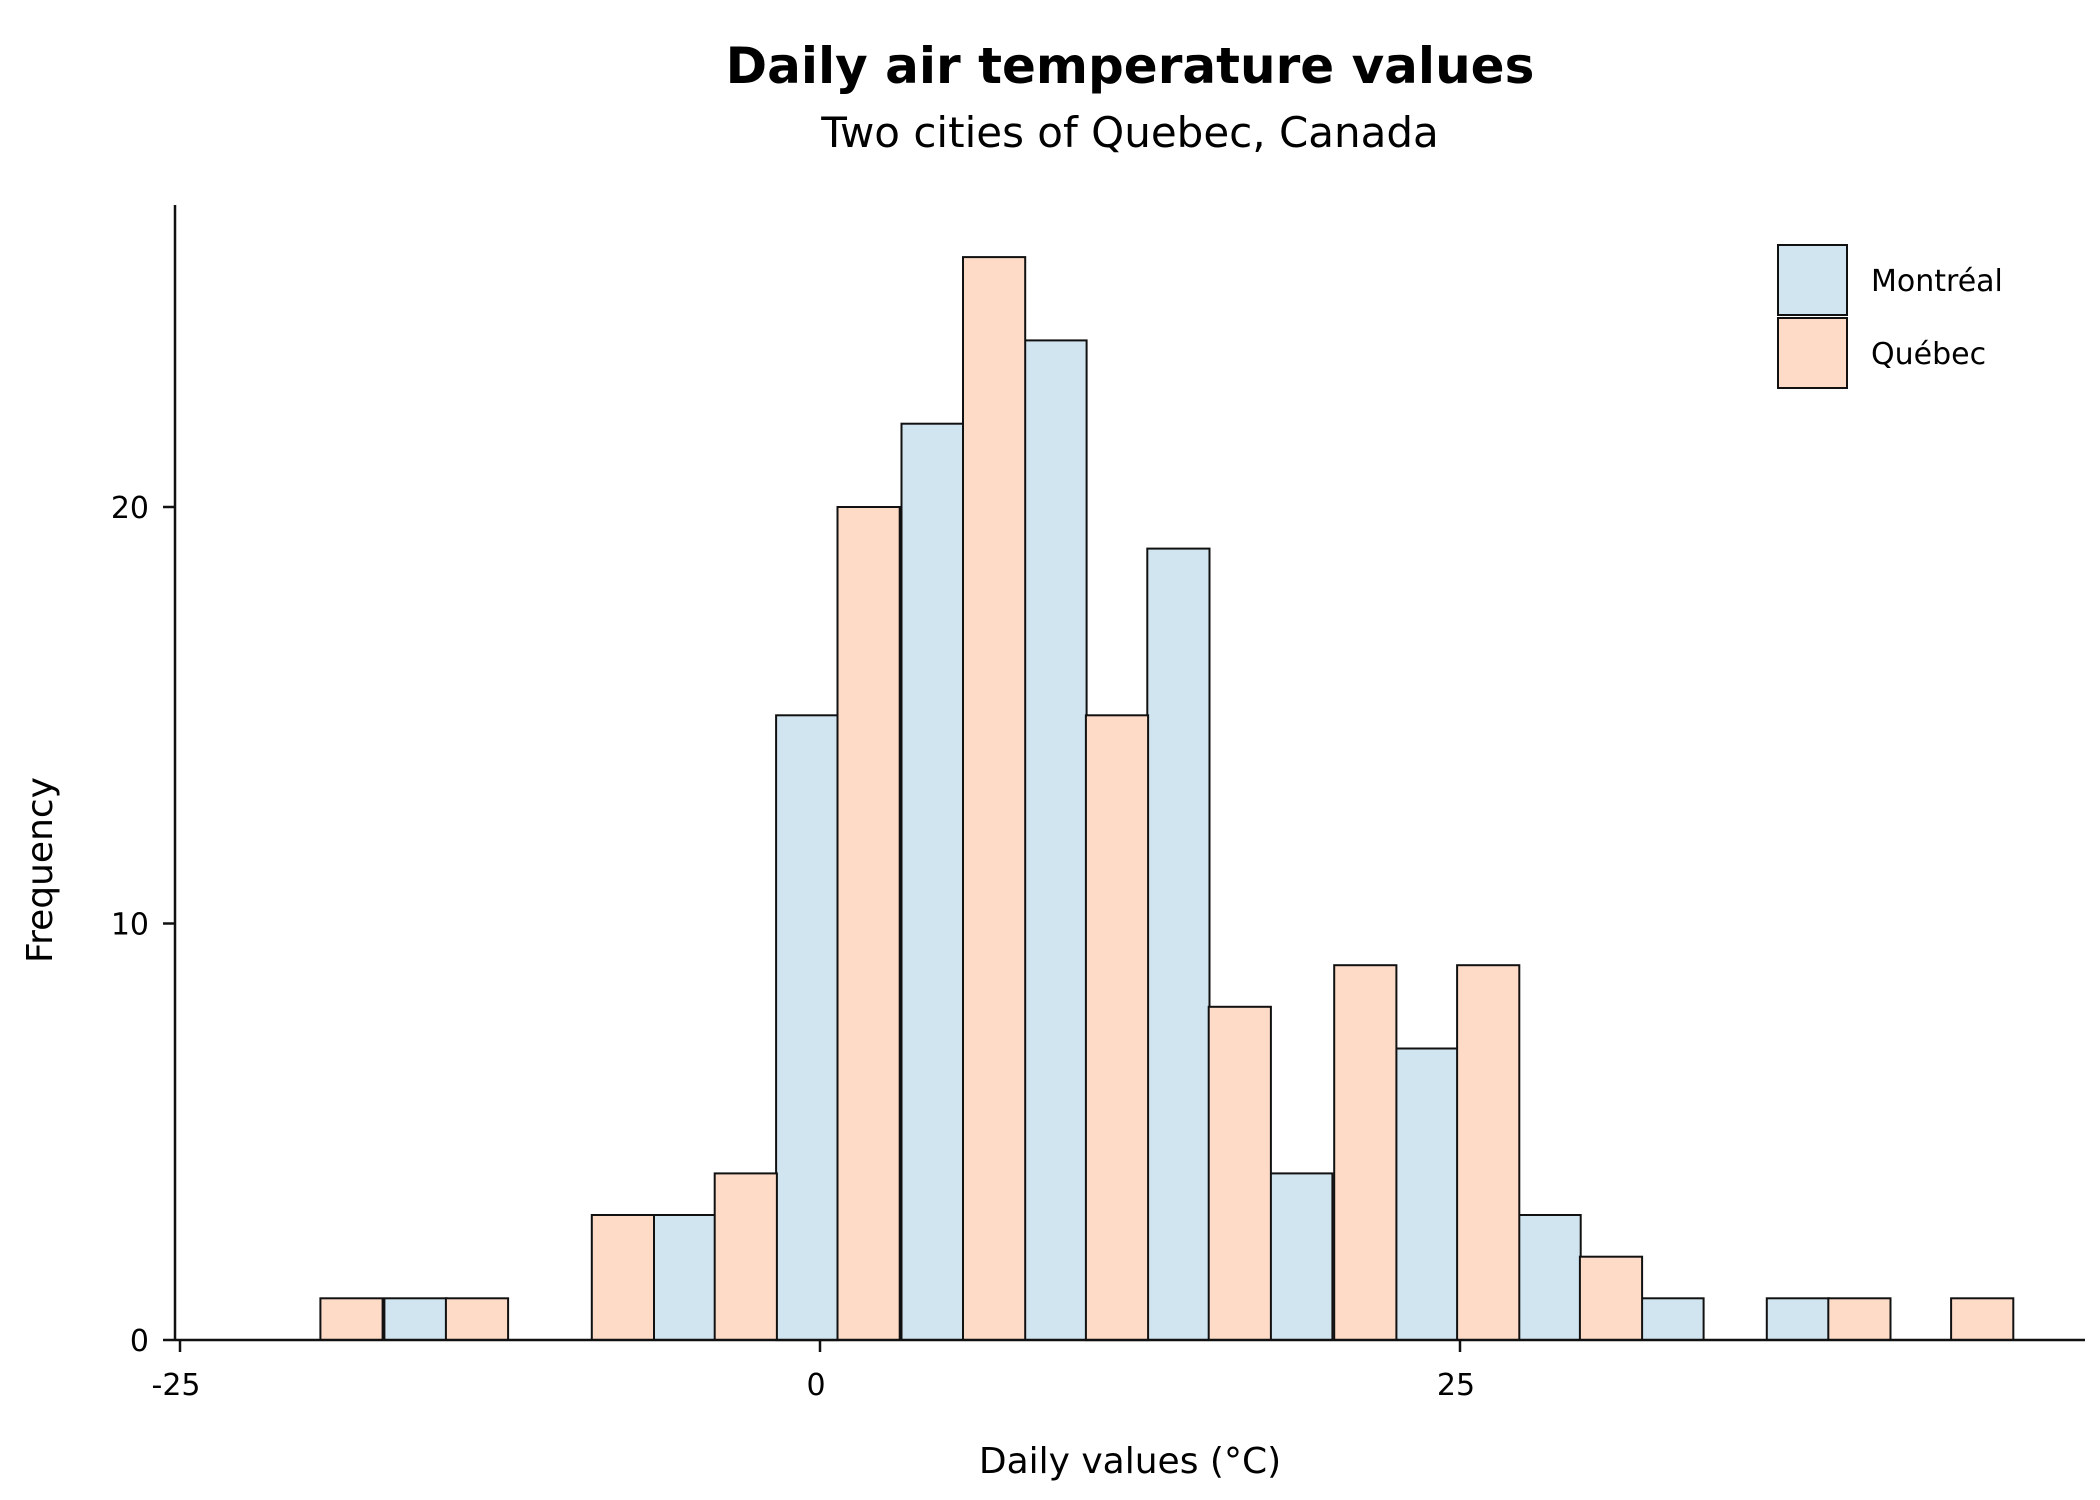 The height and width of the screenshot is (1500, 2100). What do you see at coordinates (130, 925) in the screenshot?
I see `y-tick-label: 10` at bounding box center [130, 925].